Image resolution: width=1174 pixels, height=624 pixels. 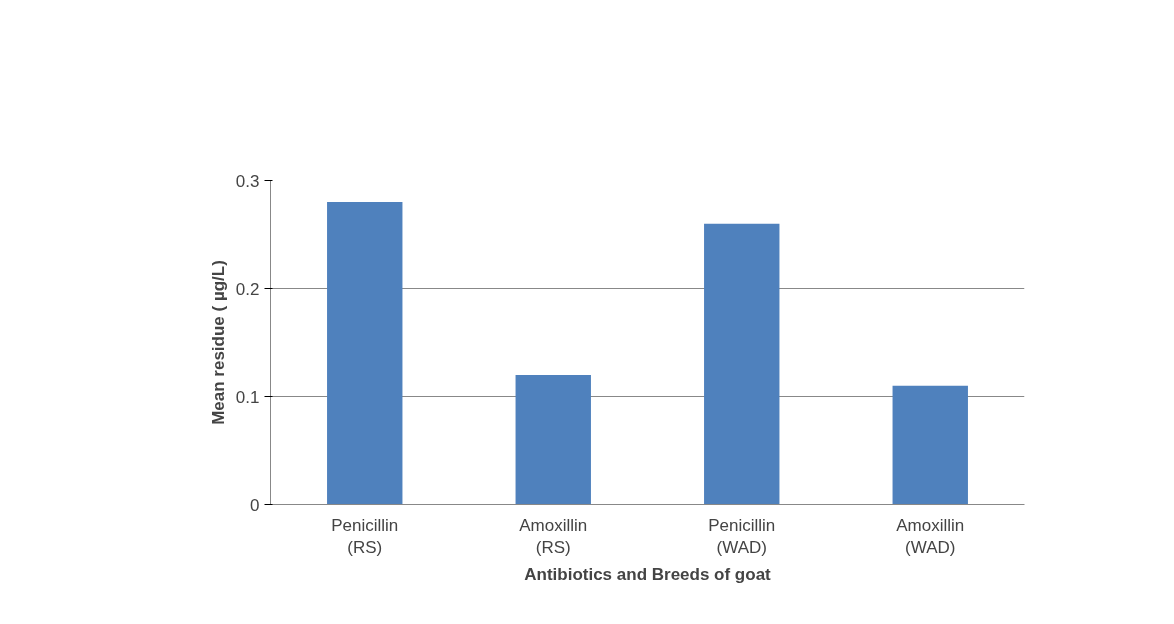 I want to click on y-tick-label: 0.2, so click(x=247, y=289).